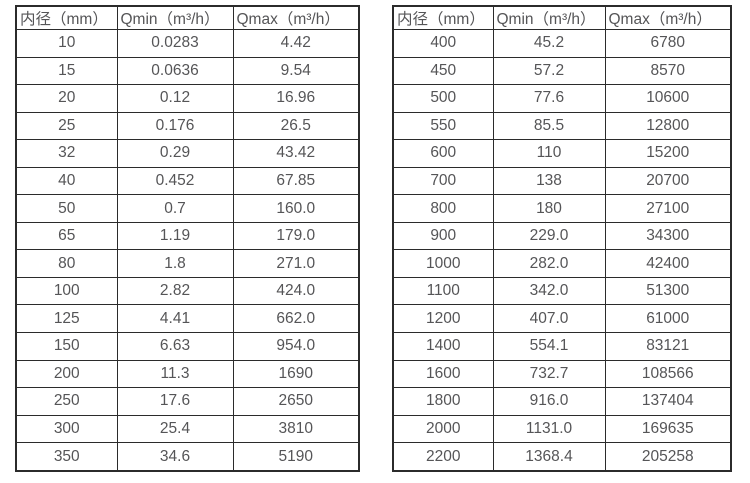 The height and width of the screenshot is (483, 750). I want to click on table-row: 900 229.0 34300, so click(562, 236).